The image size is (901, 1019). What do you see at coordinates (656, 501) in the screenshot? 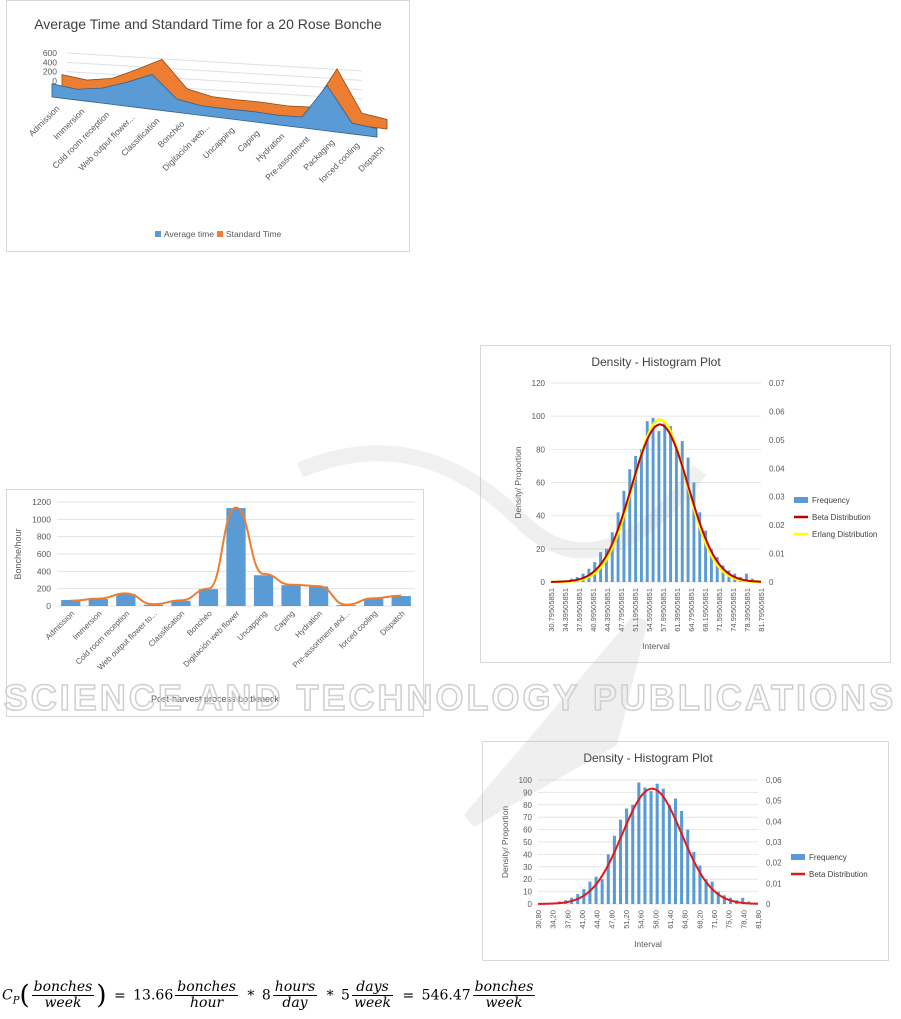
I see `fit-curve-erlang` at bounding box center [656, 501].